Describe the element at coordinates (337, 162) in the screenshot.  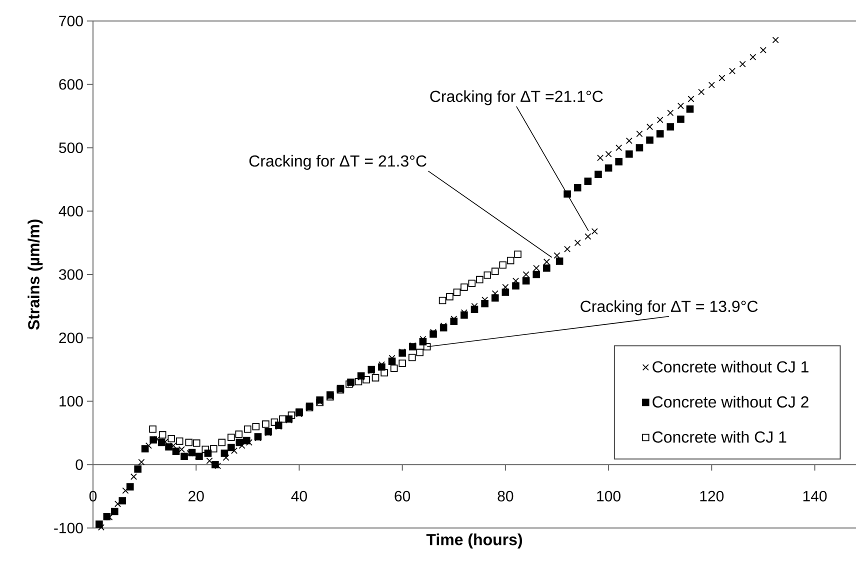
I see `annotation: Cracking for ΔT = 21.3°C` at that location.